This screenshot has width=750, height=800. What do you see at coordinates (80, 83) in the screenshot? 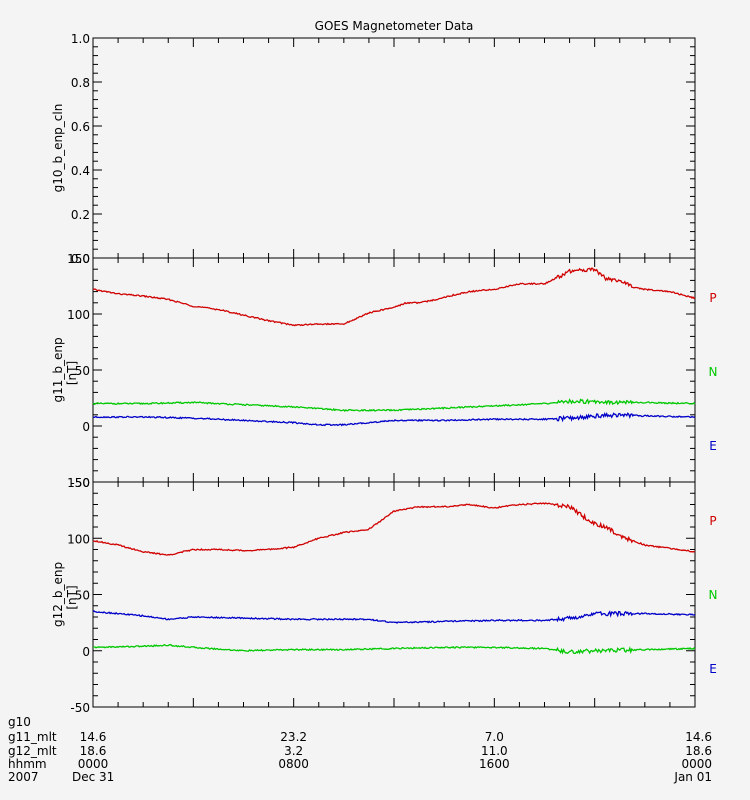
I see `y-tick-label: 0.8` at bounding box center [80, 83].